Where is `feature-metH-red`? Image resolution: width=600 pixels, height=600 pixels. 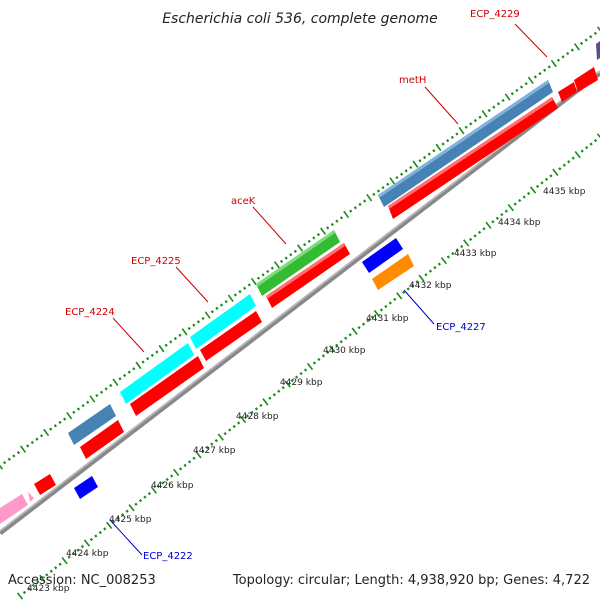
feature-metH-red is located at coordinates (473, 158).